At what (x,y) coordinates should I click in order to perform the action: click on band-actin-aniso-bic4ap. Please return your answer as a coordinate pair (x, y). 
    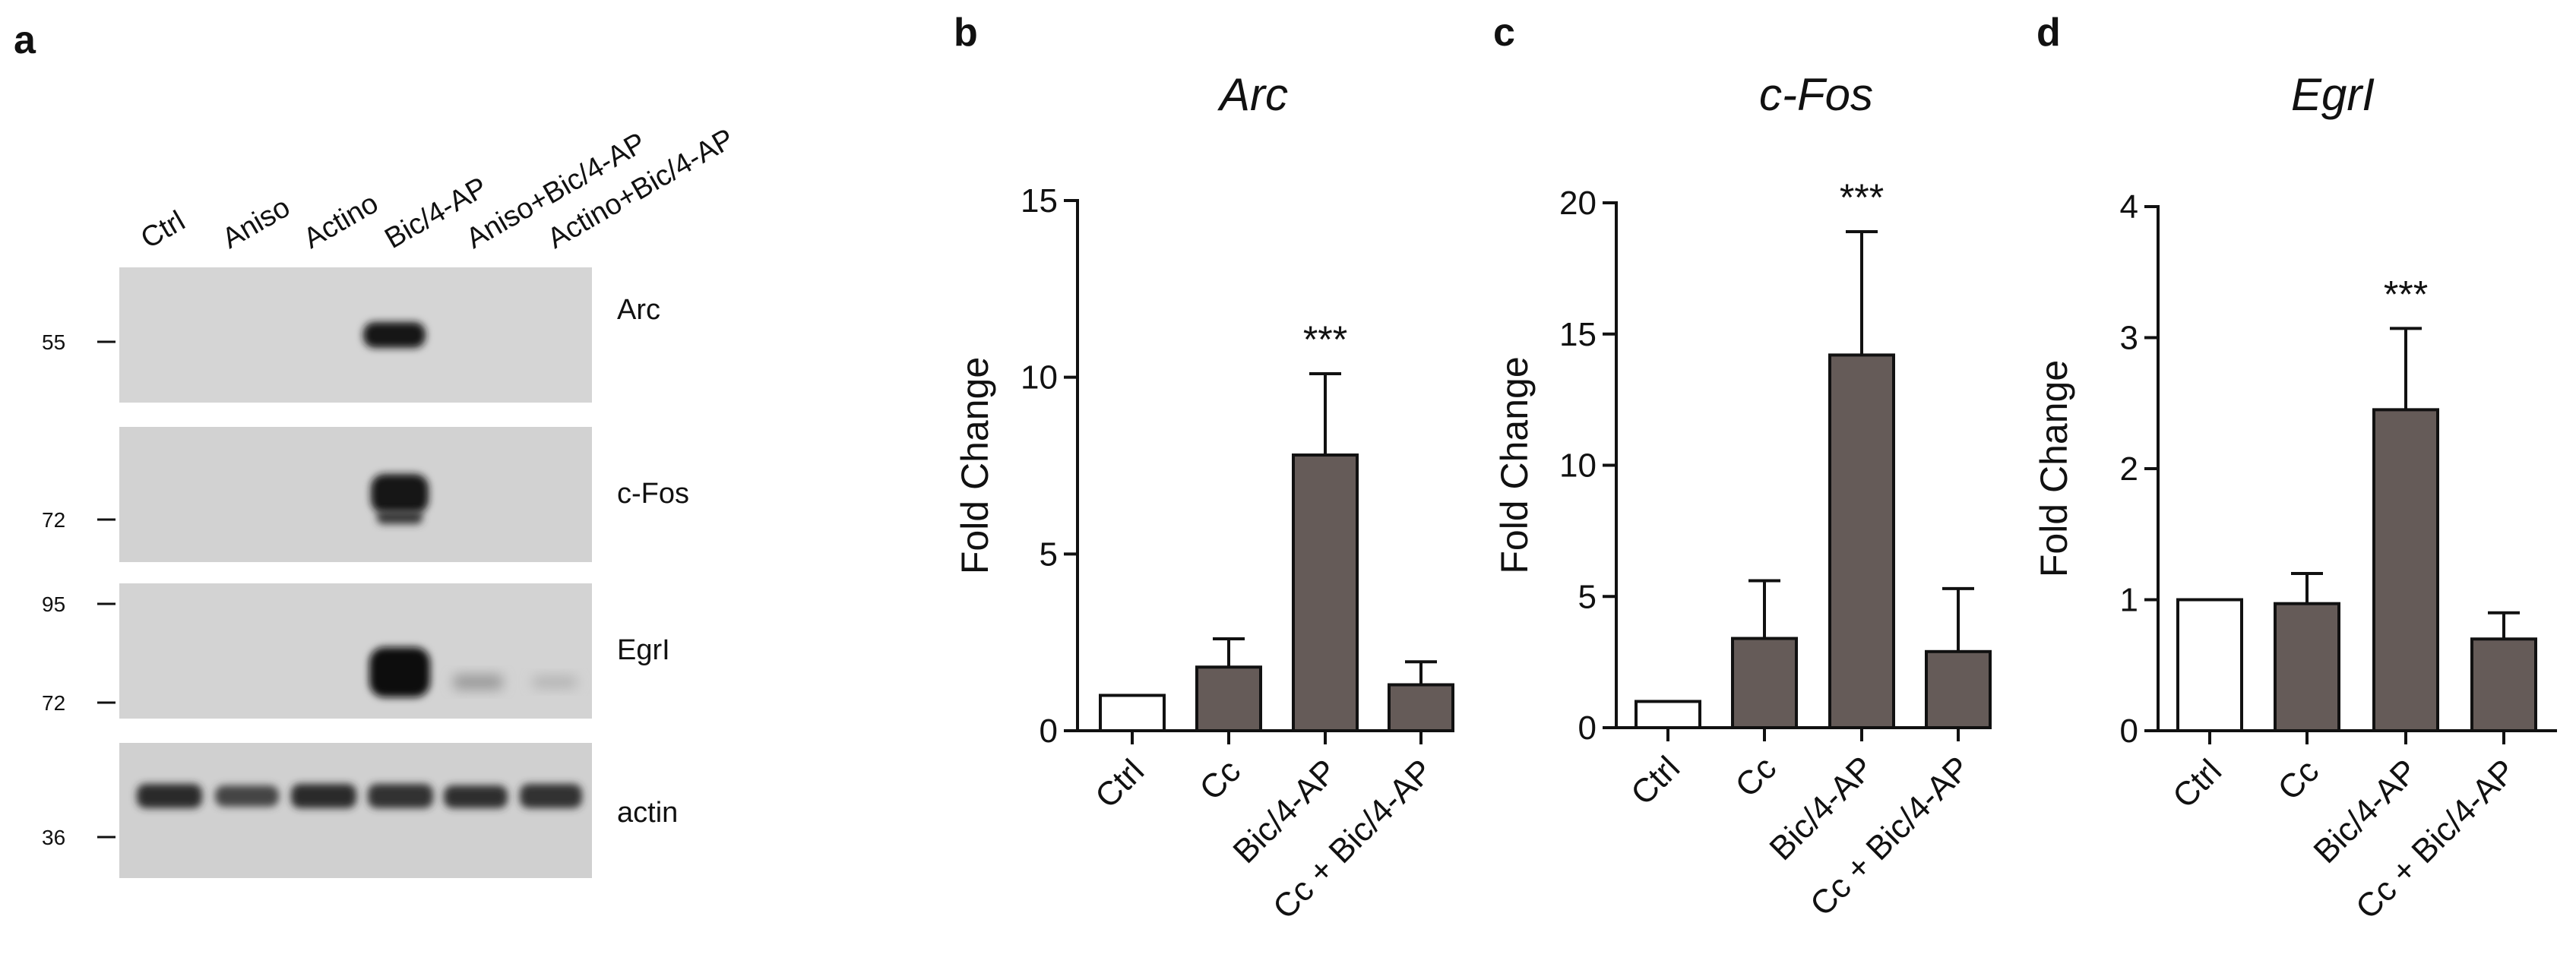
    Looking at the image, I should click on (476, 797).